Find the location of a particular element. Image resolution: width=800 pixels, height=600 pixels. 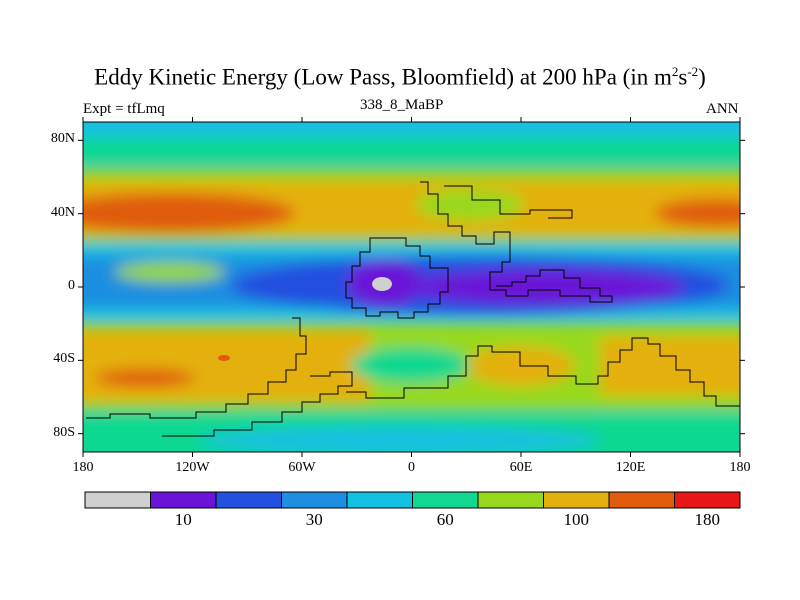

south-america-outline is located at coordinates (196, 368).